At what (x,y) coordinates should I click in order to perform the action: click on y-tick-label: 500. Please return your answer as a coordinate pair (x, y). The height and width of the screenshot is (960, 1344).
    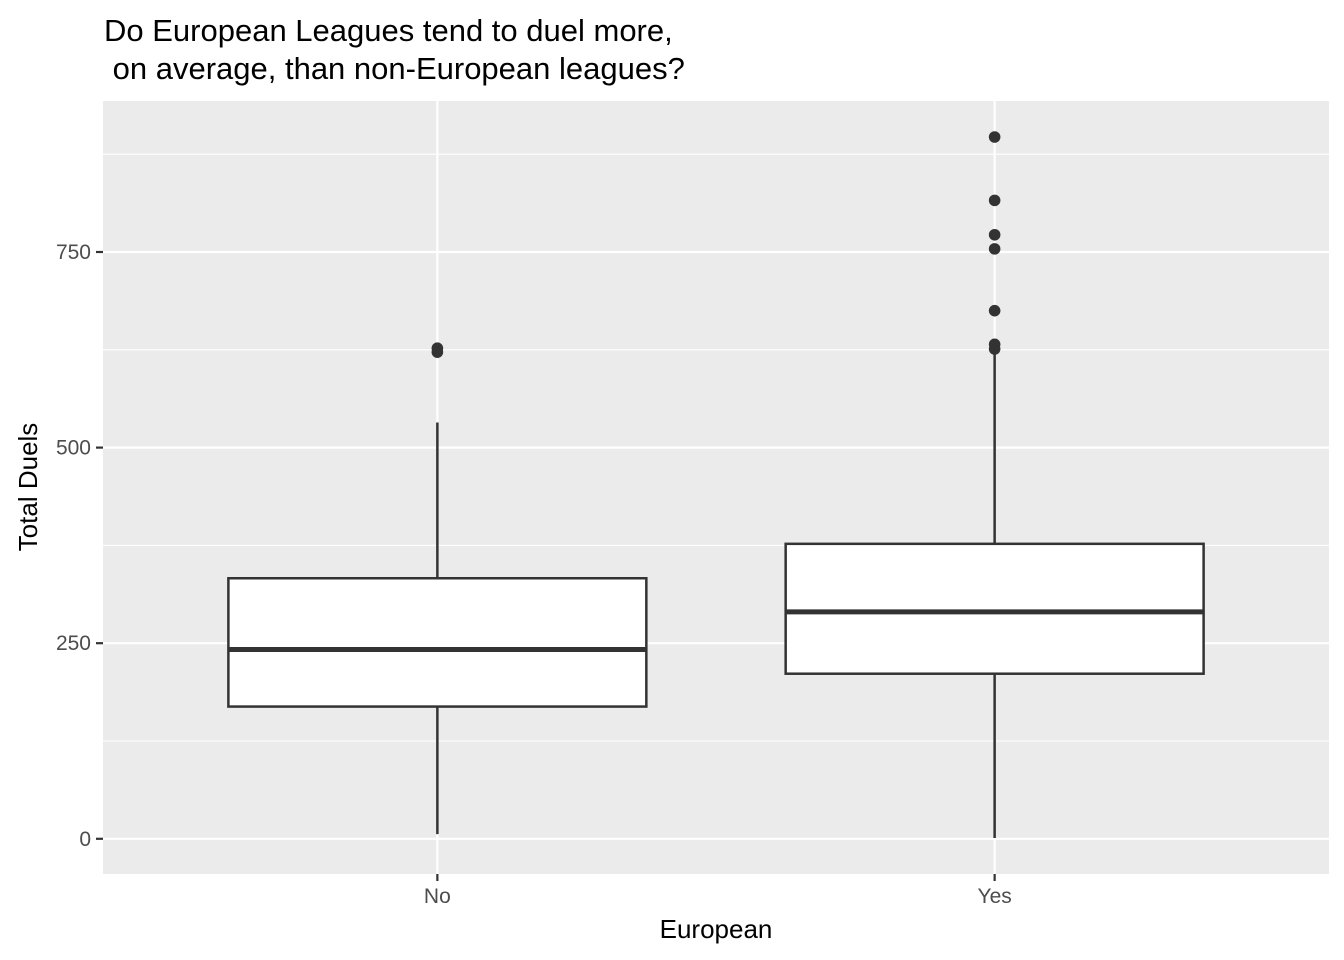
    Looking at the image, I should click on (73, 448).